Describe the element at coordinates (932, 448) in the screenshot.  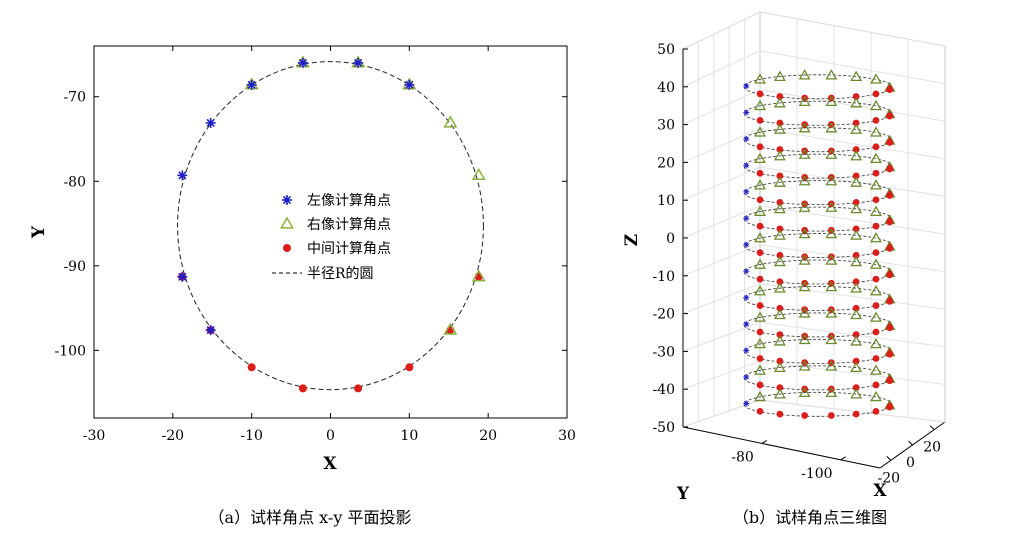
I see `b-x-tick-label: 20` at that location.